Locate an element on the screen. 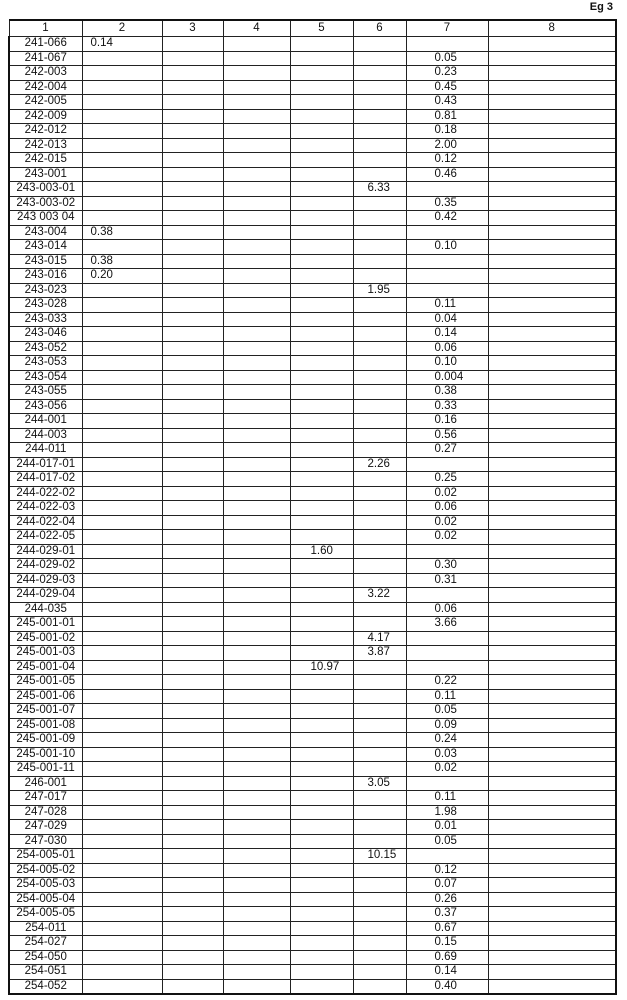 The height and width of the screenshot is (1000, 627). row-id: 244-017-01 is located at coordinates (45, 464).